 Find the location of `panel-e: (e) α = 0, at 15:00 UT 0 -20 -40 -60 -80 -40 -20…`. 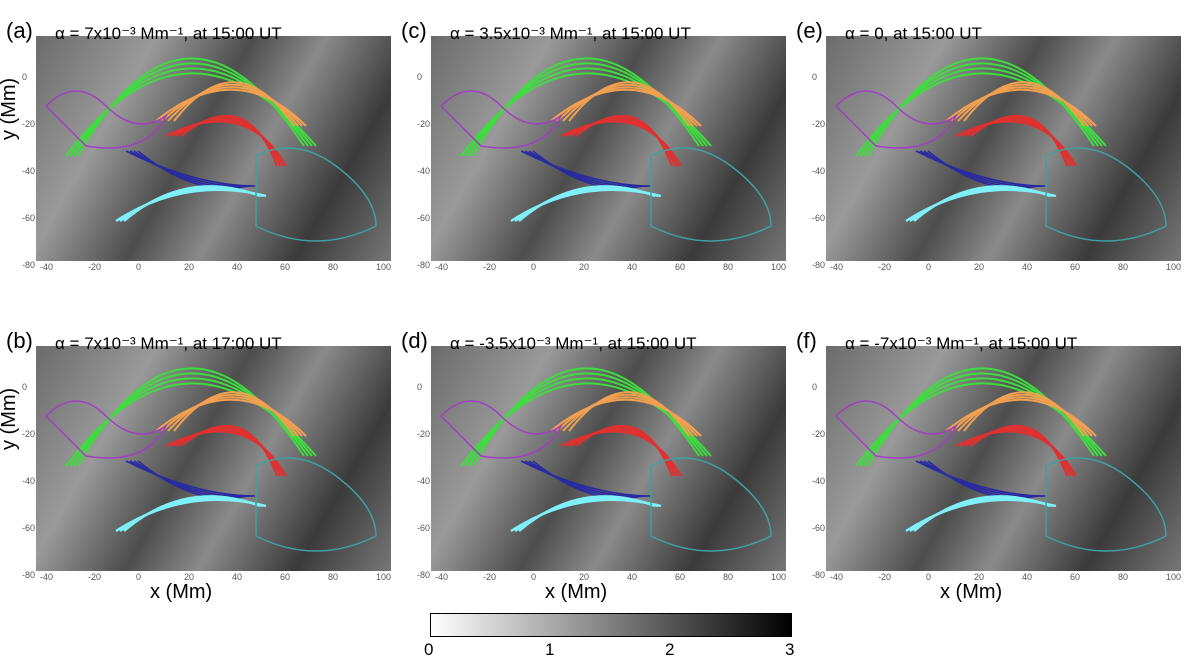

panel-e: (e) α = 0, at 15:00 UT 0 -20 -40 -60 -80 -40 -20… is located at coordinates (987, 150).